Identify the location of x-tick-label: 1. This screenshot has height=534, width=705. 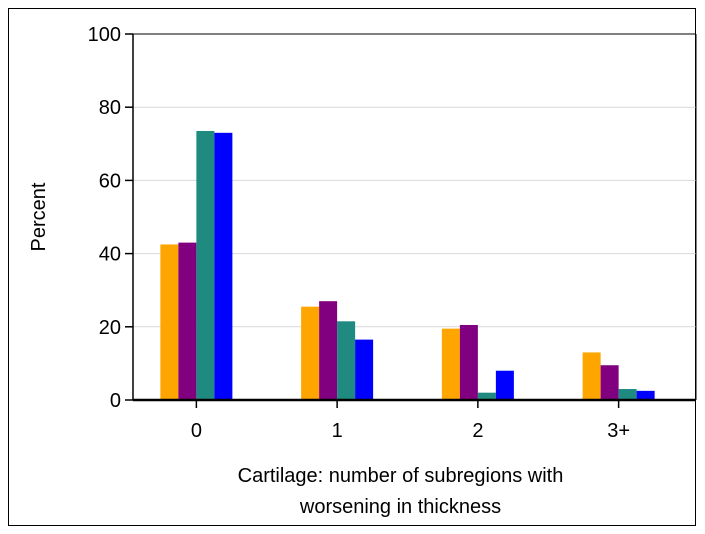
(337, 431).